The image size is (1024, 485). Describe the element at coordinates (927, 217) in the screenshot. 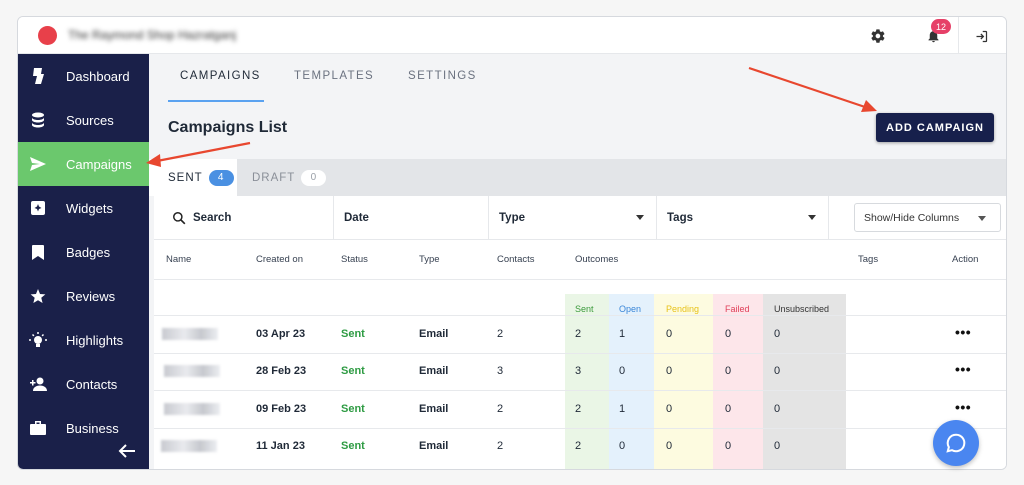

I see `show-hide-columns-select: Show/Hide Columns` at that location.